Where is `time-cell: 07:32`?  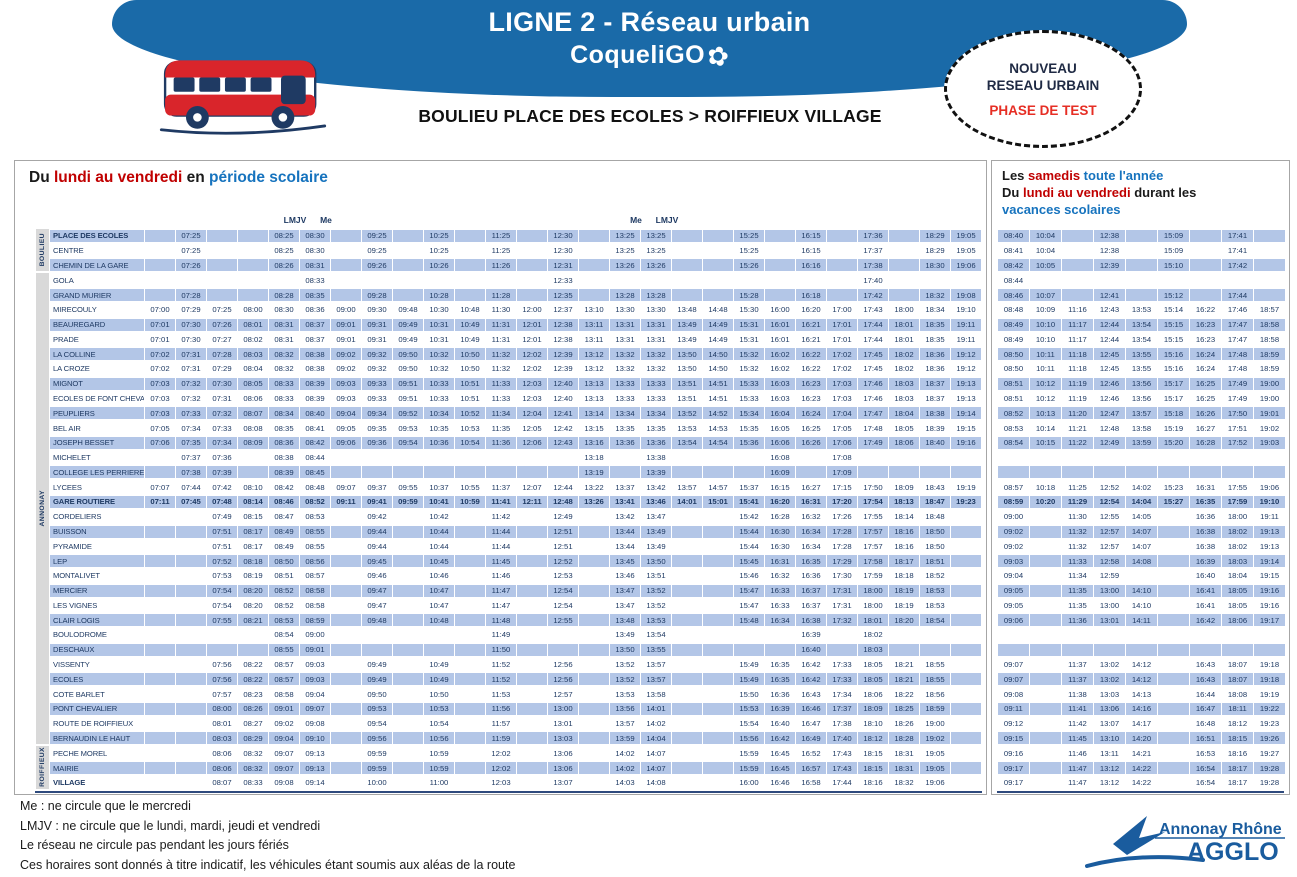
time-cell: 07:32 is located at coordinates (191, 383).